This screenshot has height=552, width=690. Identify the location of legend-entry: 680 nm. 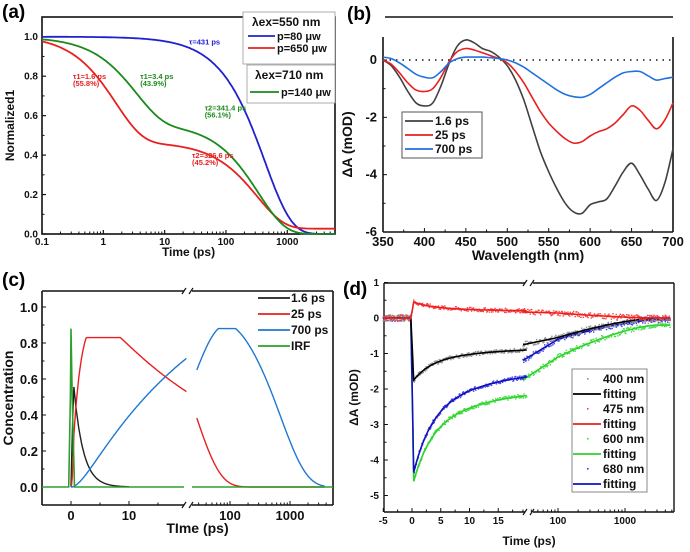
(623, 469).